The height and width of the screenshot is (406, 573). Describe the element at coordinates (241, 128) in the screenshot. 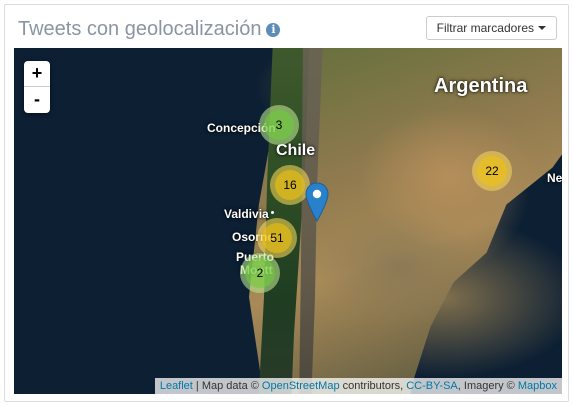

I see `map-label-concepcion: Concepción` at that location.